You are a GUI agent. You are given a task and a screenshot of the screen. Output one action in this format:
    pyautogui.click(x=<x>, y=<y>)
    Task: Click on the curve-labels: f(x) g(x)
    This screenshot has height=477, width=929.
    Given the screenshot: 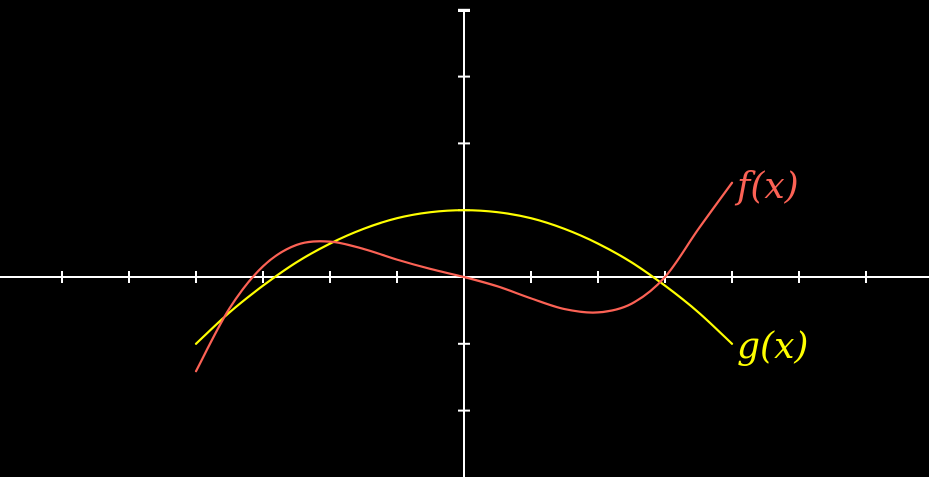 What is the action you would take?
    pyautogui.click(x=771, y=266)
    